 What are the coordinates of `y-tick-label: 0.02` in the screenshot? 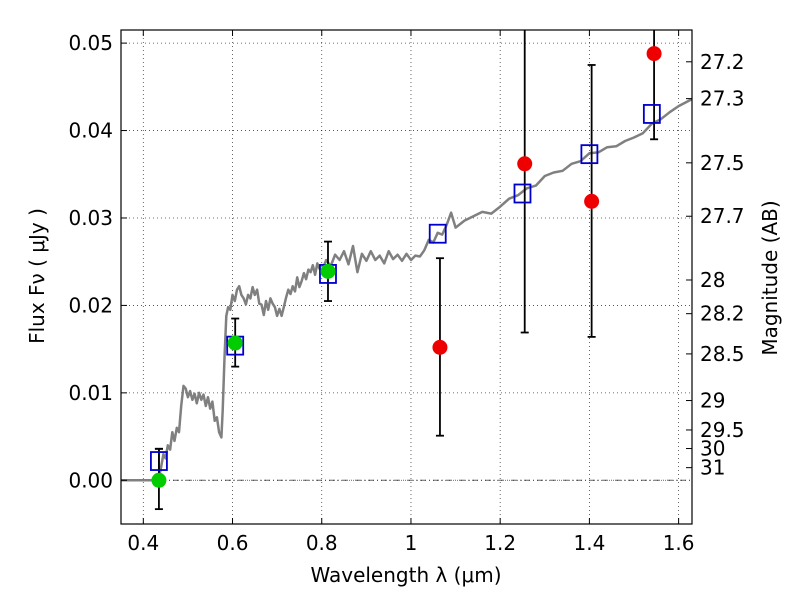 It's located at (90, 305).